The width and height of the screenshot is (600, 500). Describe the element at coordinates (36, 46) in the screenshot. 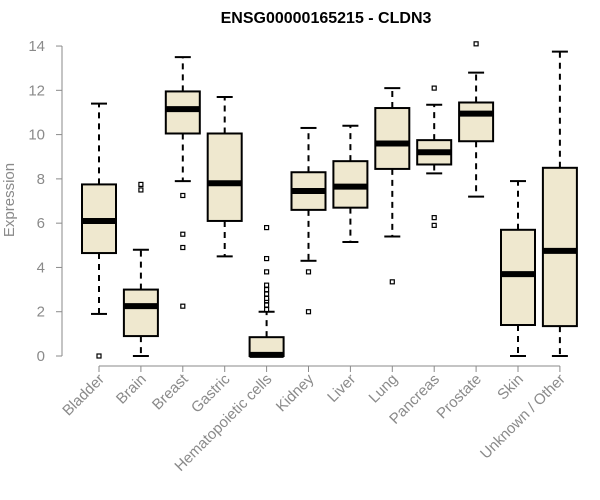

I see `y-tick-label: 14` at that location.